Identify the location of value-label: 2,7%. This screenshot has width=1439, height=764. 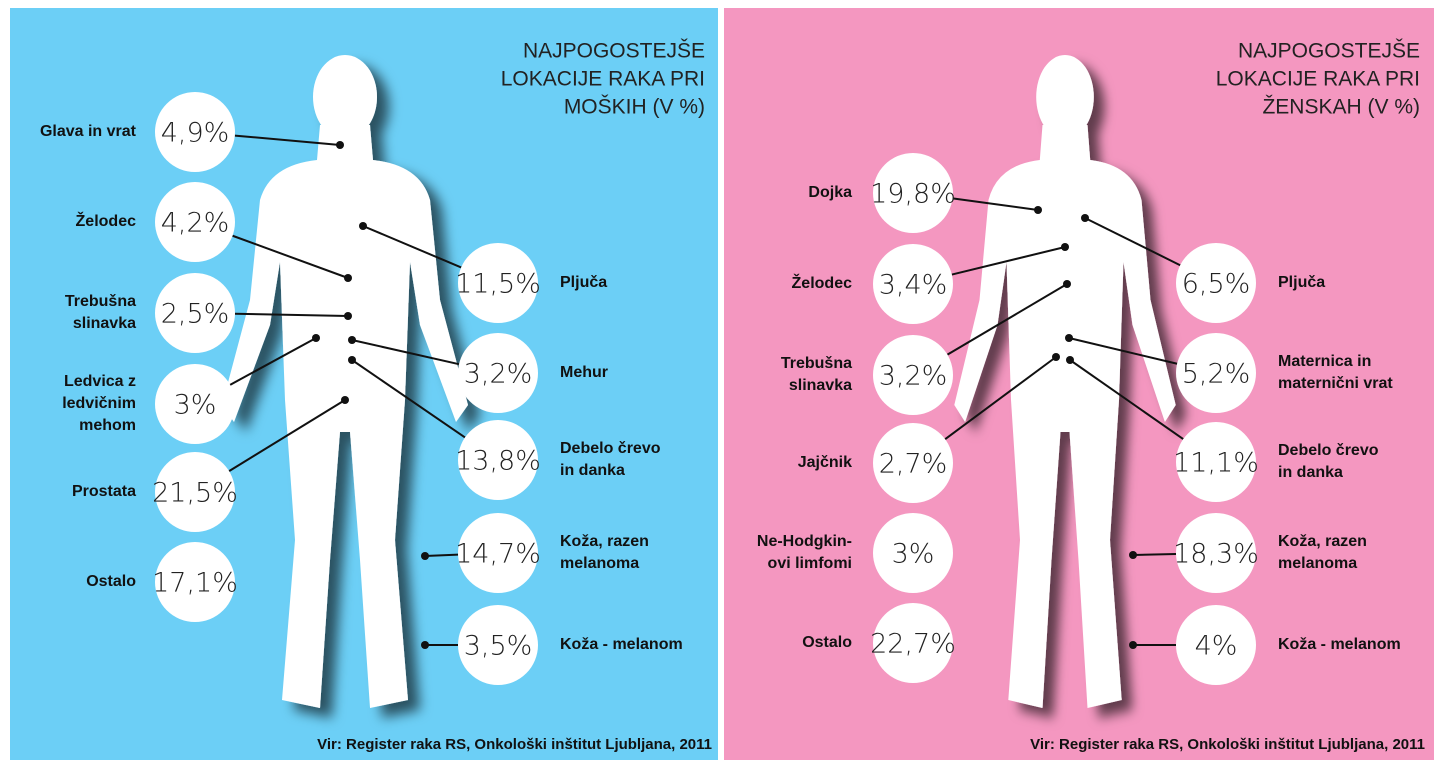
(913, 464).